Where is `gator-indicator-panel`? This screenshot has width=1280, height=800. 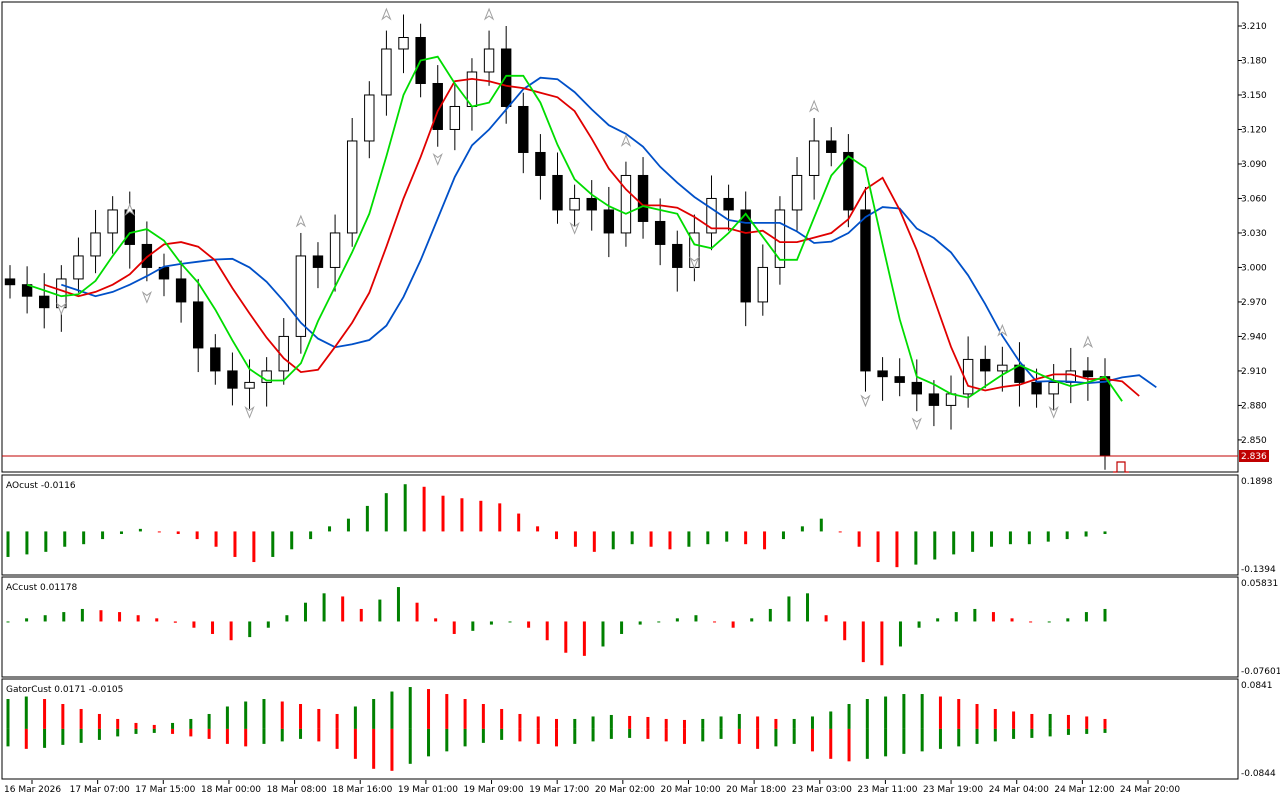 gator-indicator-panel is located at coordinates (556, 729).